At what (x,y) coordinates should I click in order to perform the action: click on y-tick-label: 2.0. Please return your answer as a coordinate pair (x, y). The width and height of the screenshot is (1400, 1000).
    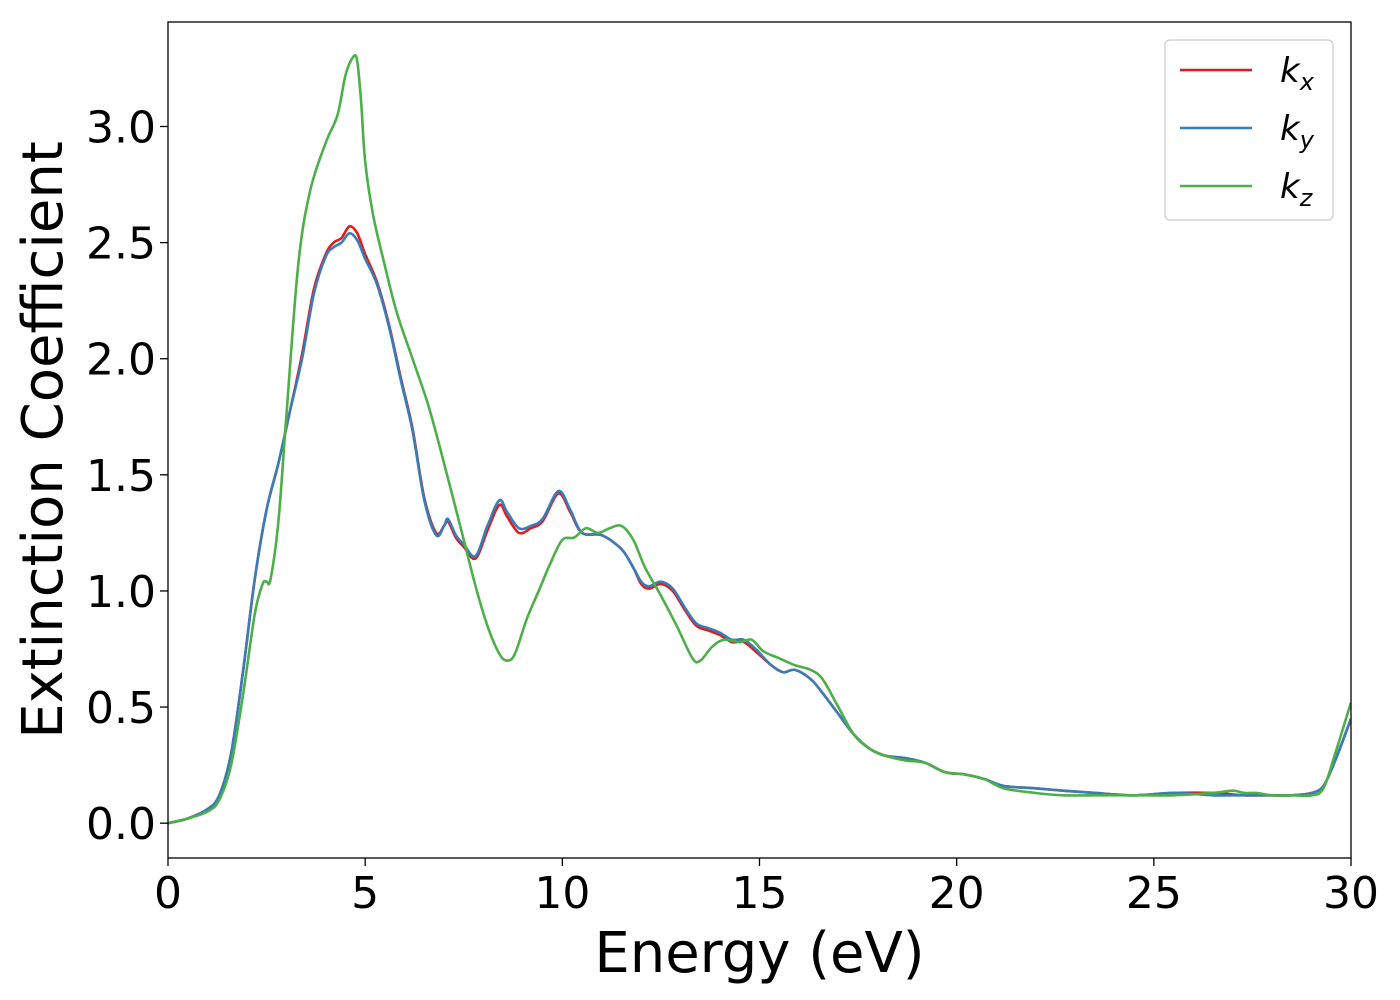
    Looking at the image, I should click on (121, 360).